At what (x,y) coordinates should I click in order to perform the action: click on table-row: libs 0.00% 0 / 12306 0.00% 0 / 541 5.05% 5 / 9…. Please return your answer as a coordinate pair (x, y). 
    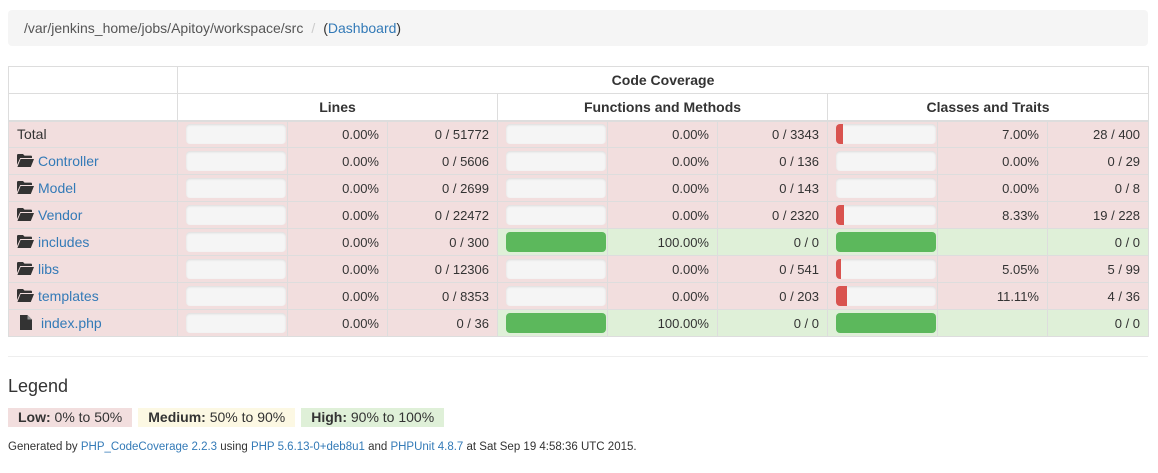
    Looking at the image, I should click on (579, 269).